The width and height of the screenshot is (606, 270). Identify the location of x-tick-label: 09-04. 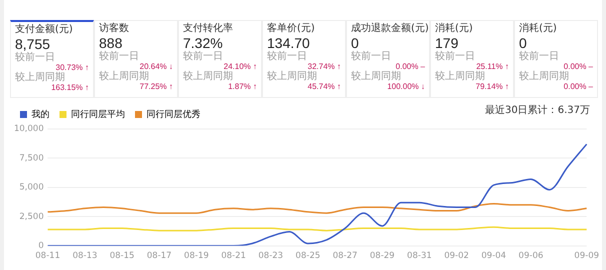
(493, 256).